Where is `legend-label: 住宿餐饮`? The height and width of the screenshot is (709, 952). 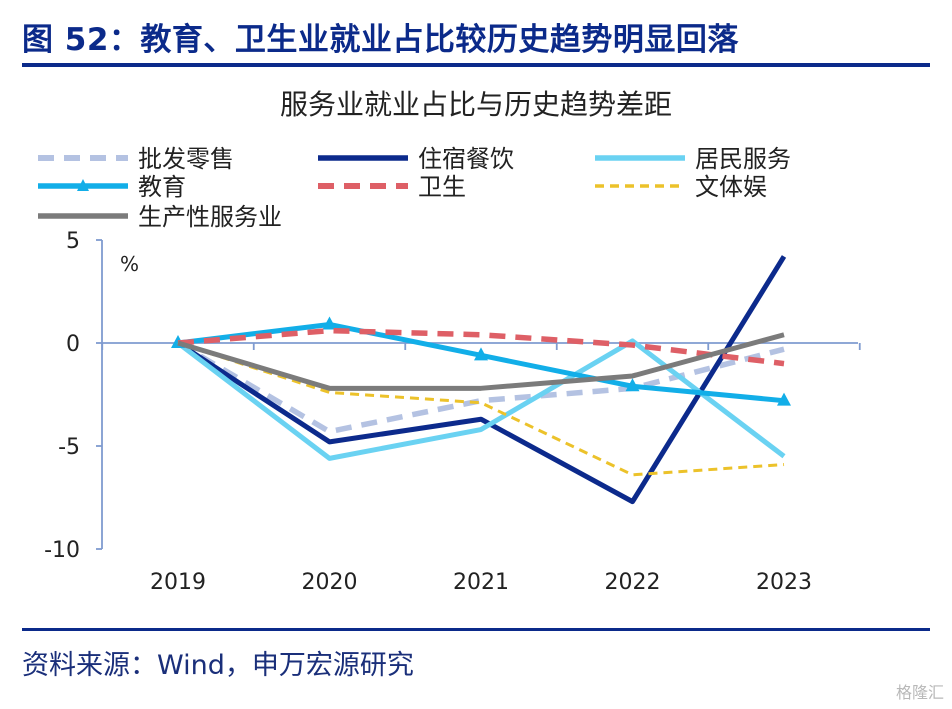 legend-label: 住宿餐饮 is located at coordinates (466, 159).